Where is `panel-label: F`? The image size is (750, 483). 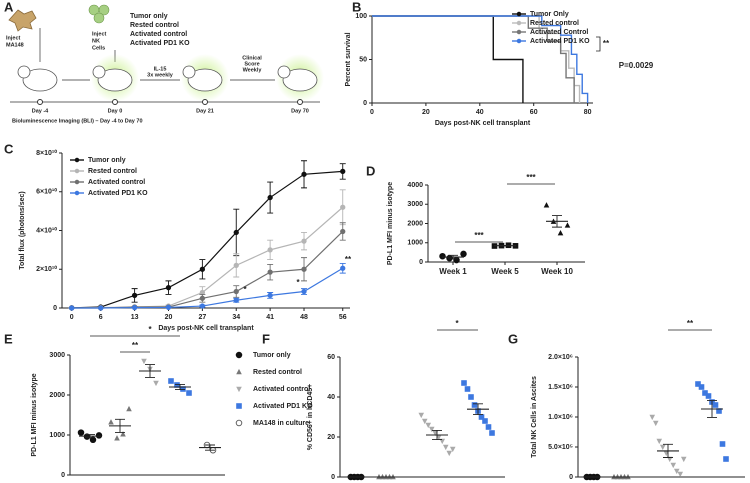 panel-label: F is located at coordinates (266, 338).